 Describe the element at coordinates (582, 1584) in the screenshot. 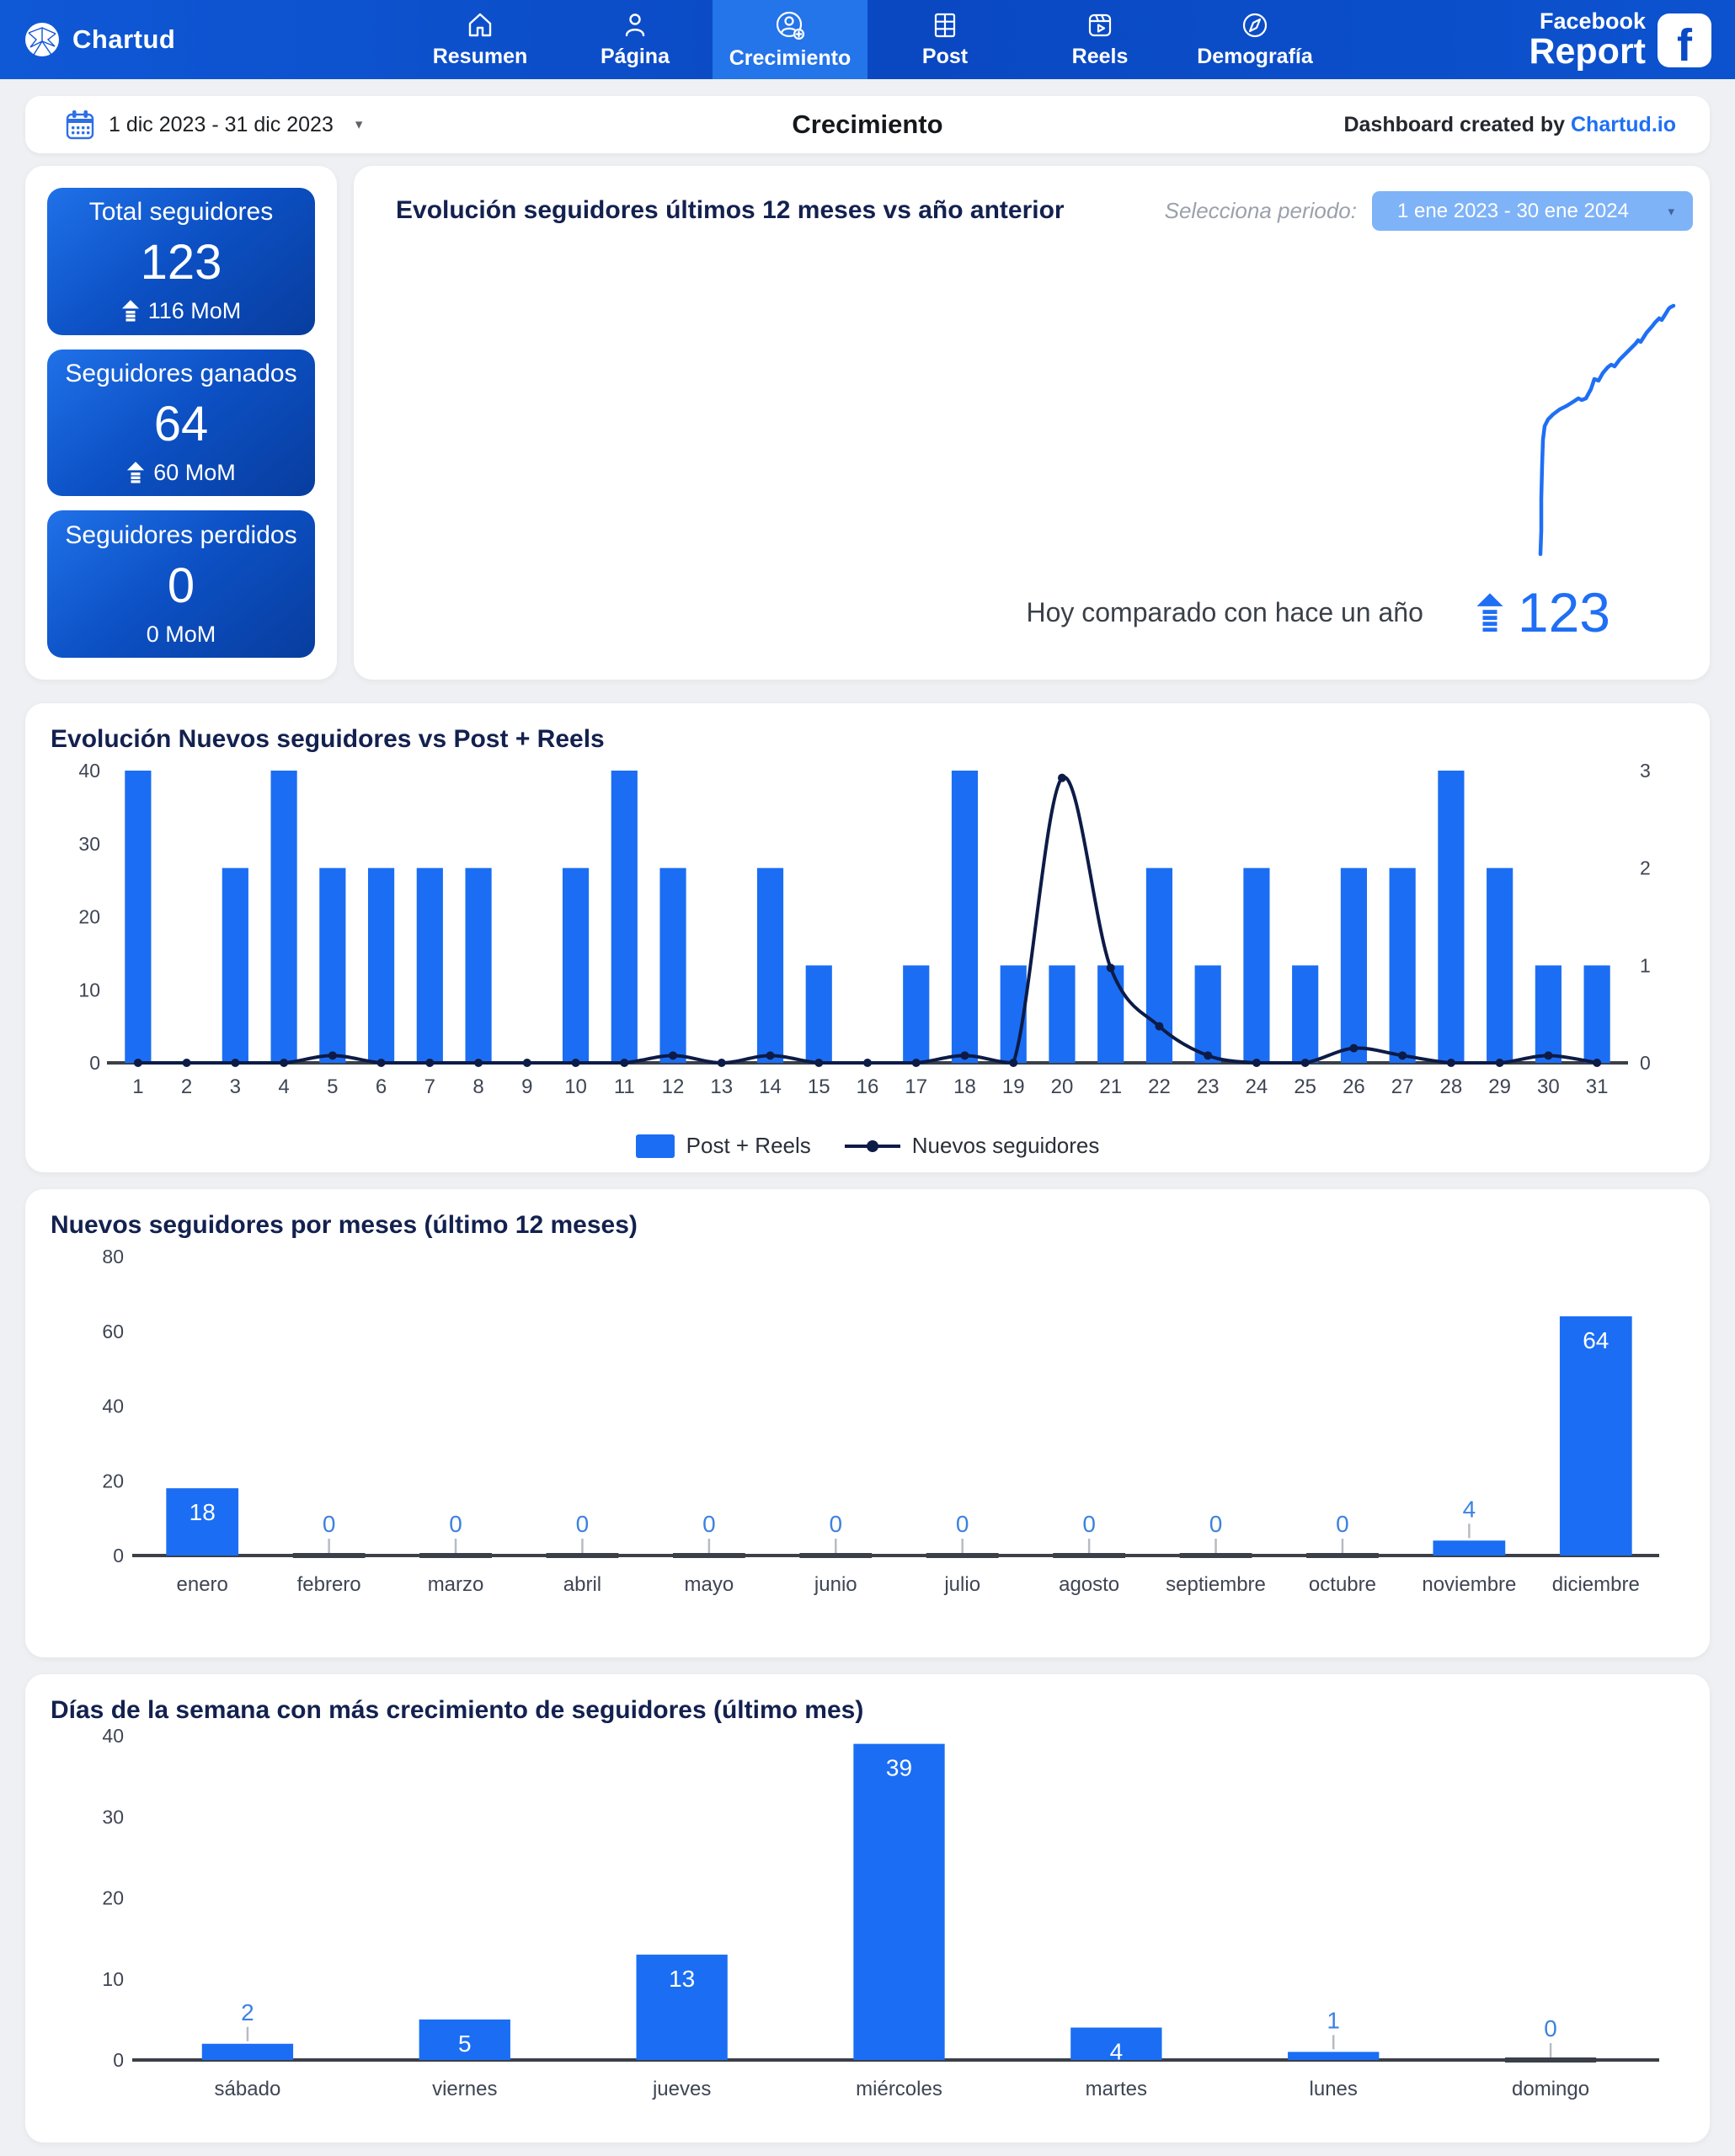

I see `svg-text: abril` at that location.